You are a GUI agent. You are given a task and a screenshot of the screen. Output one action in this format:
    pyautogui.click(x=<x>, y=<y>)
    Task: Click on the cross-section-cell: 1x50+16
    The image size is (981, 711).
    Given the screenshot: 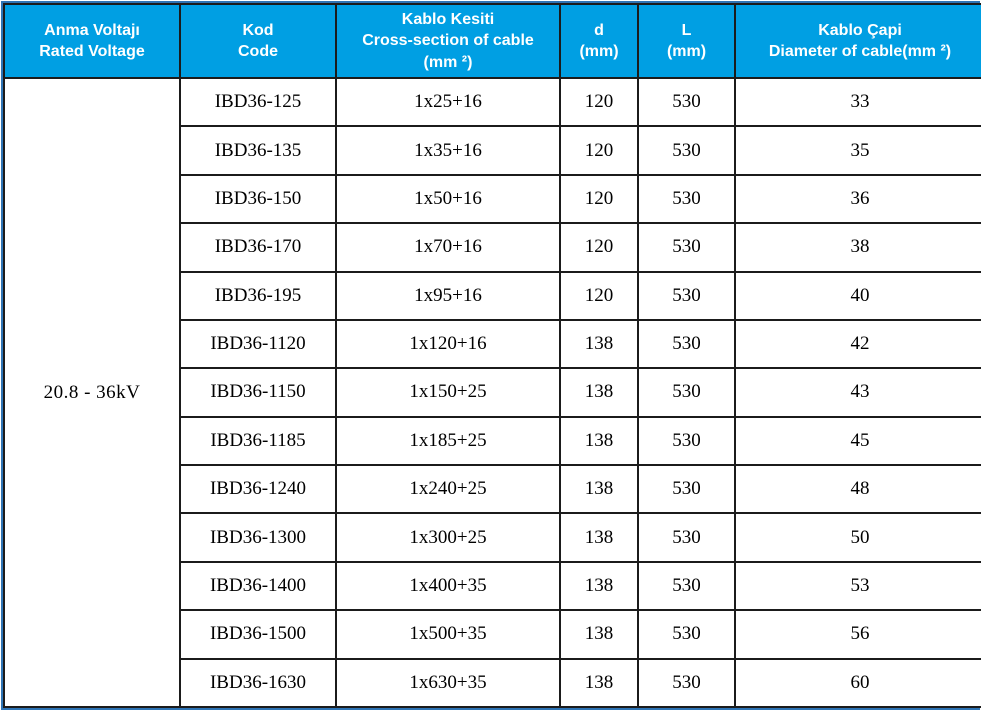 What is the action you would take?
    pyautogui.click(x=448, y=199)
    